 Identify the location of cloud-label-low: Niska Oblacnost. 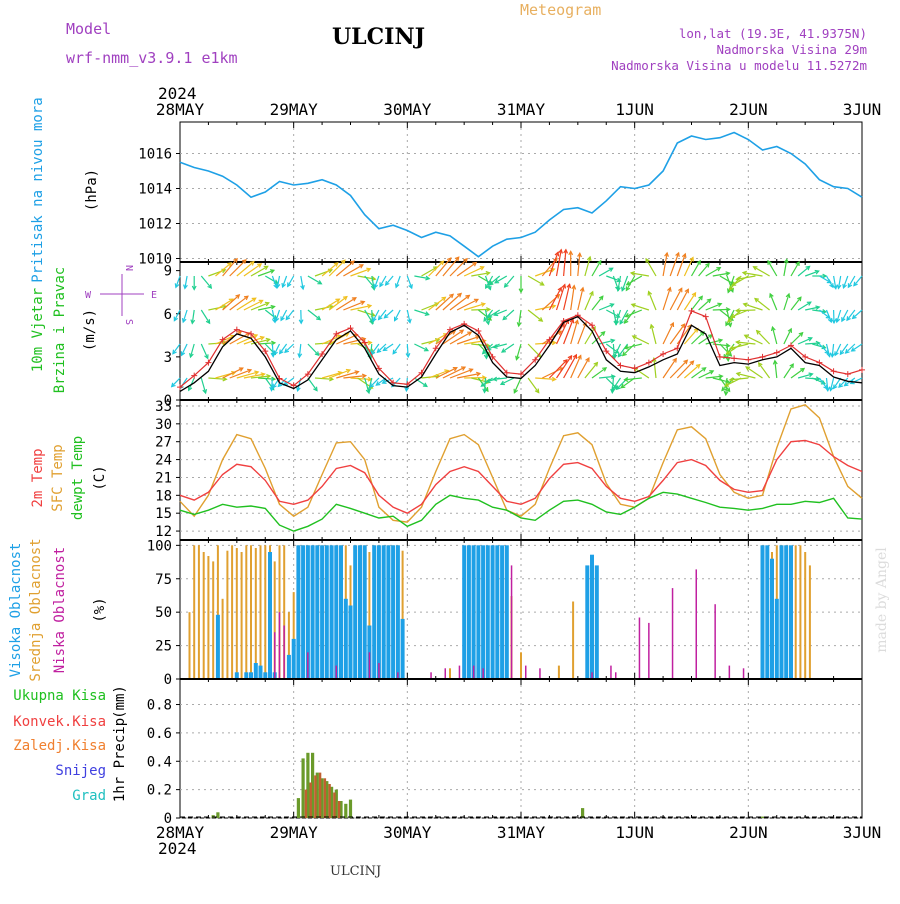
(60, 610).